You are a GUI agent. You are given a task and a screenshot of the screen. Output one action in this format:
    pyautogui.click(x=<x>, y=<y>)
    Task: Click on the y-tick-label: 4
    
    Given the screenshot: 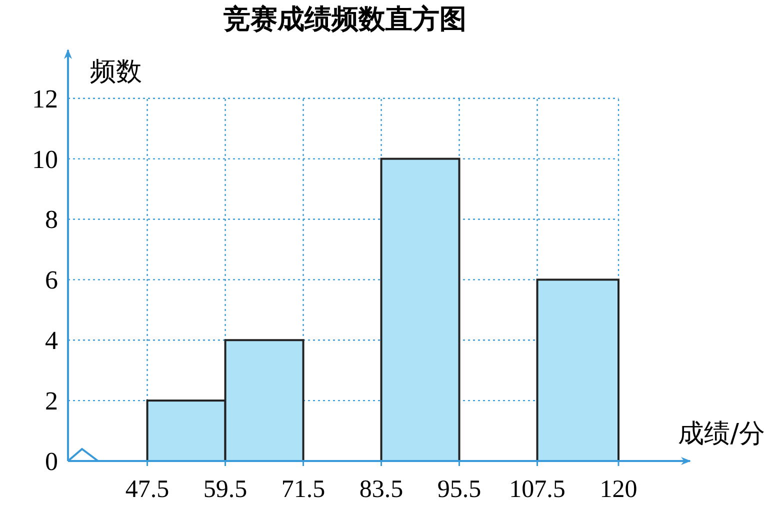 What is the action you would take?
    pyautogui.click(x=51, y=341)
    